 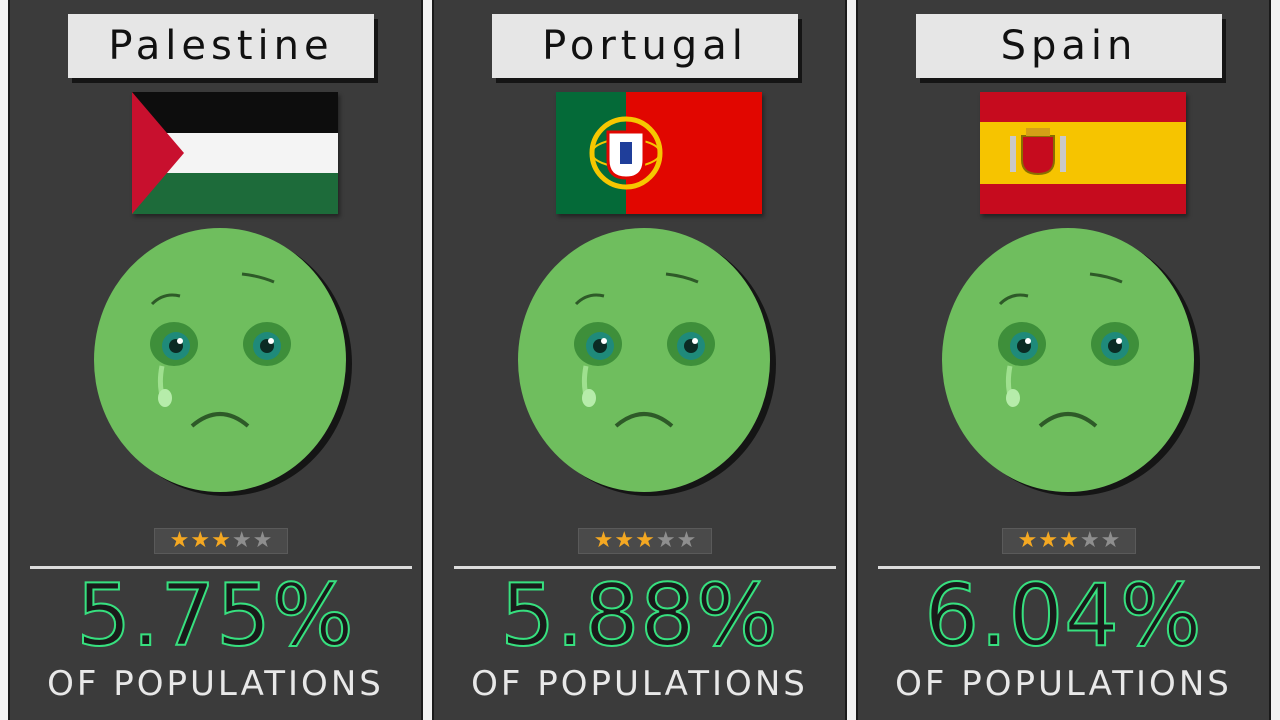 I want to click on country-name-box: Spain, so click(x=1069, y=46).